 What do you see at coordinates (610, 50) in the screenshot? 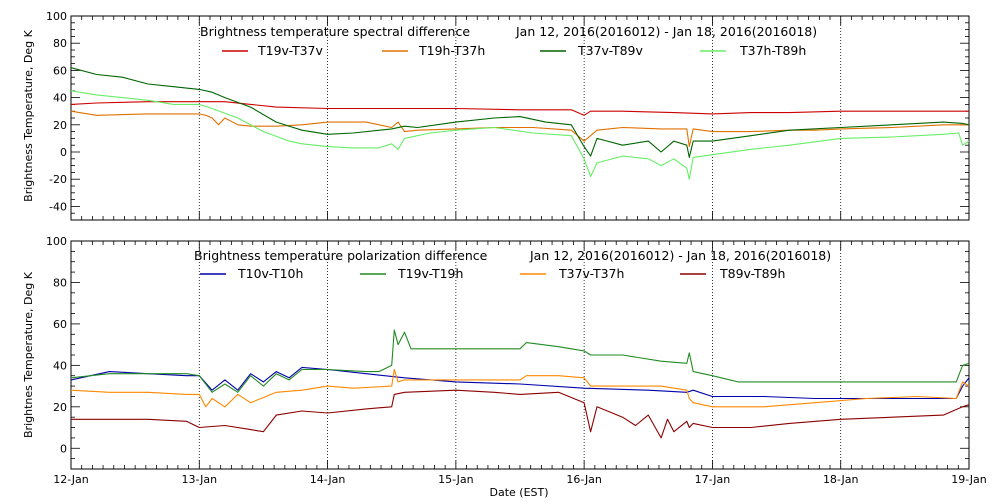
I see `legend-label-t37v-t89v: T37v-T89v` at bounding box center [610, 50].